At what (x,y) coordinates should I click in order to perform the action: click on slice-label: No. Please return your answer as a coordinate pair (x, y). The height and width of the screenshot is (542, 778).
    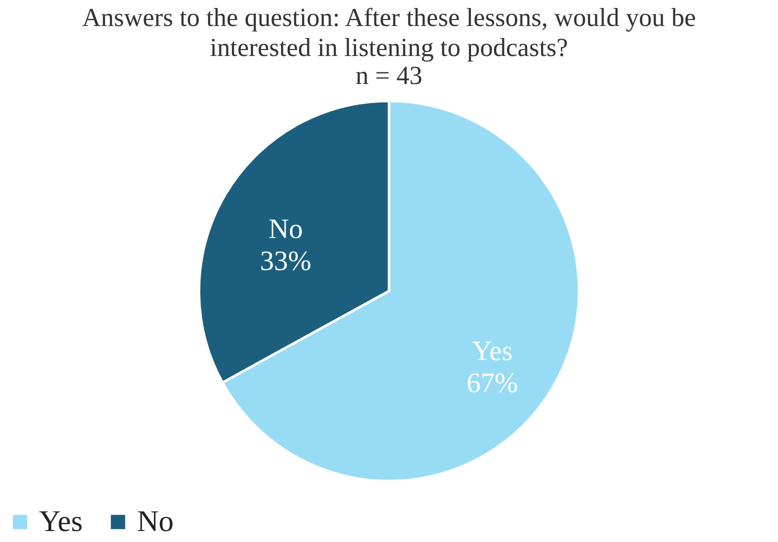
    Looking at the image, I should click on (285, 229).